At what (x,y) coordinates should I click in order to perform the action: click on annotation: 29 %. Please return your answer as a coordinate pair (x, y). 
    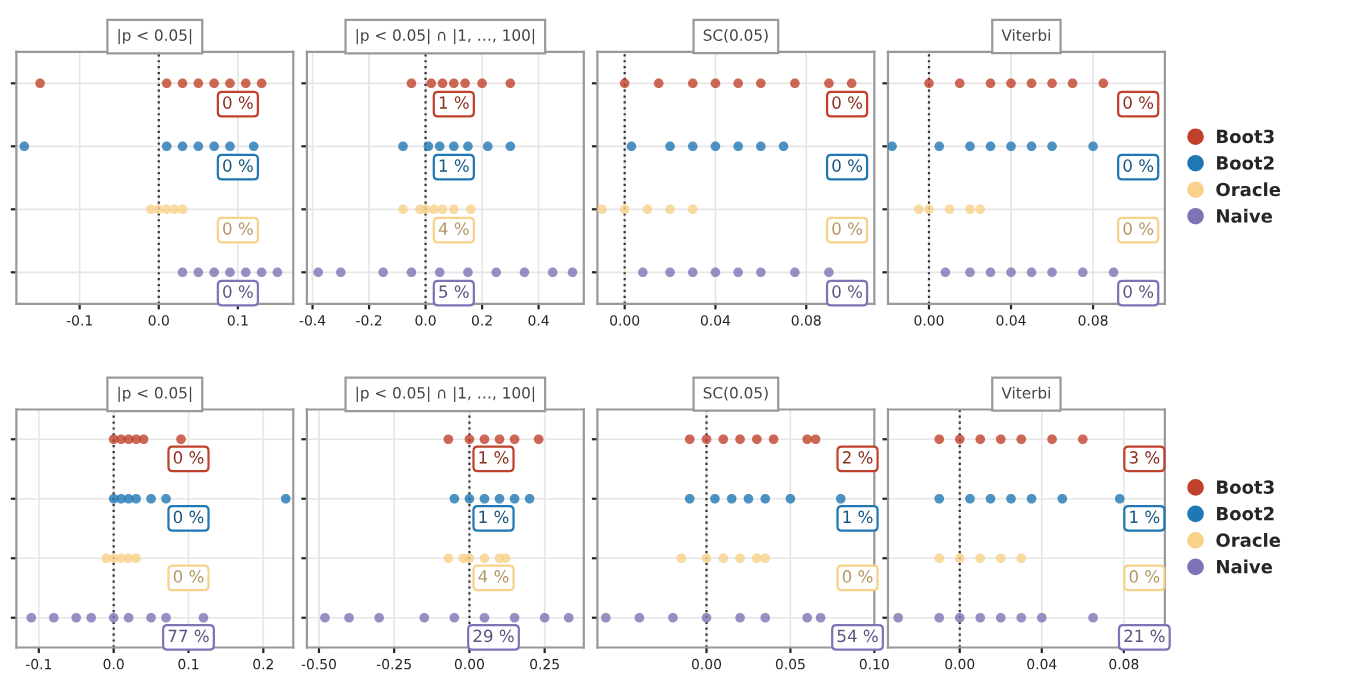
    Looking at the image, I should click on (493, 636).